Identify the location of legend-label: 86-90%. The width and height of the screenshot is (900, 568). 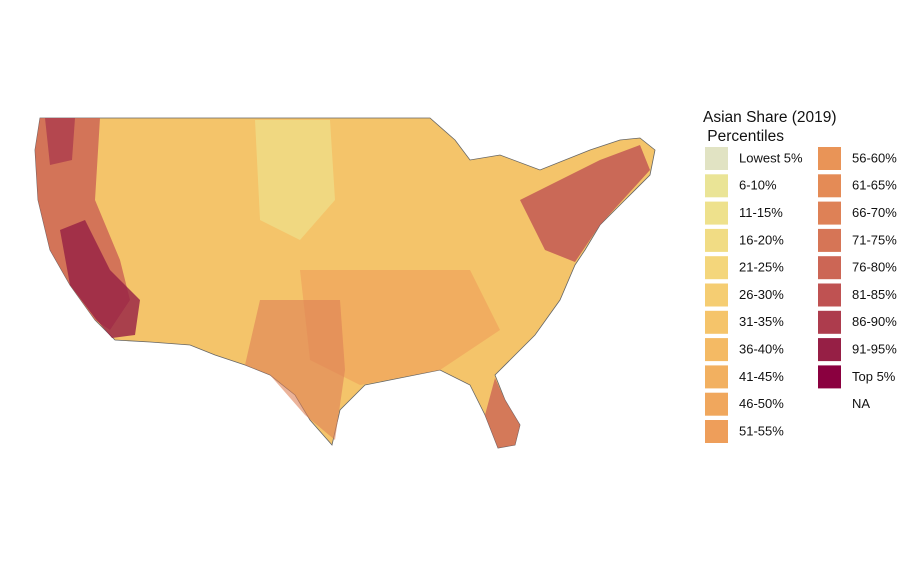
(874, 321).